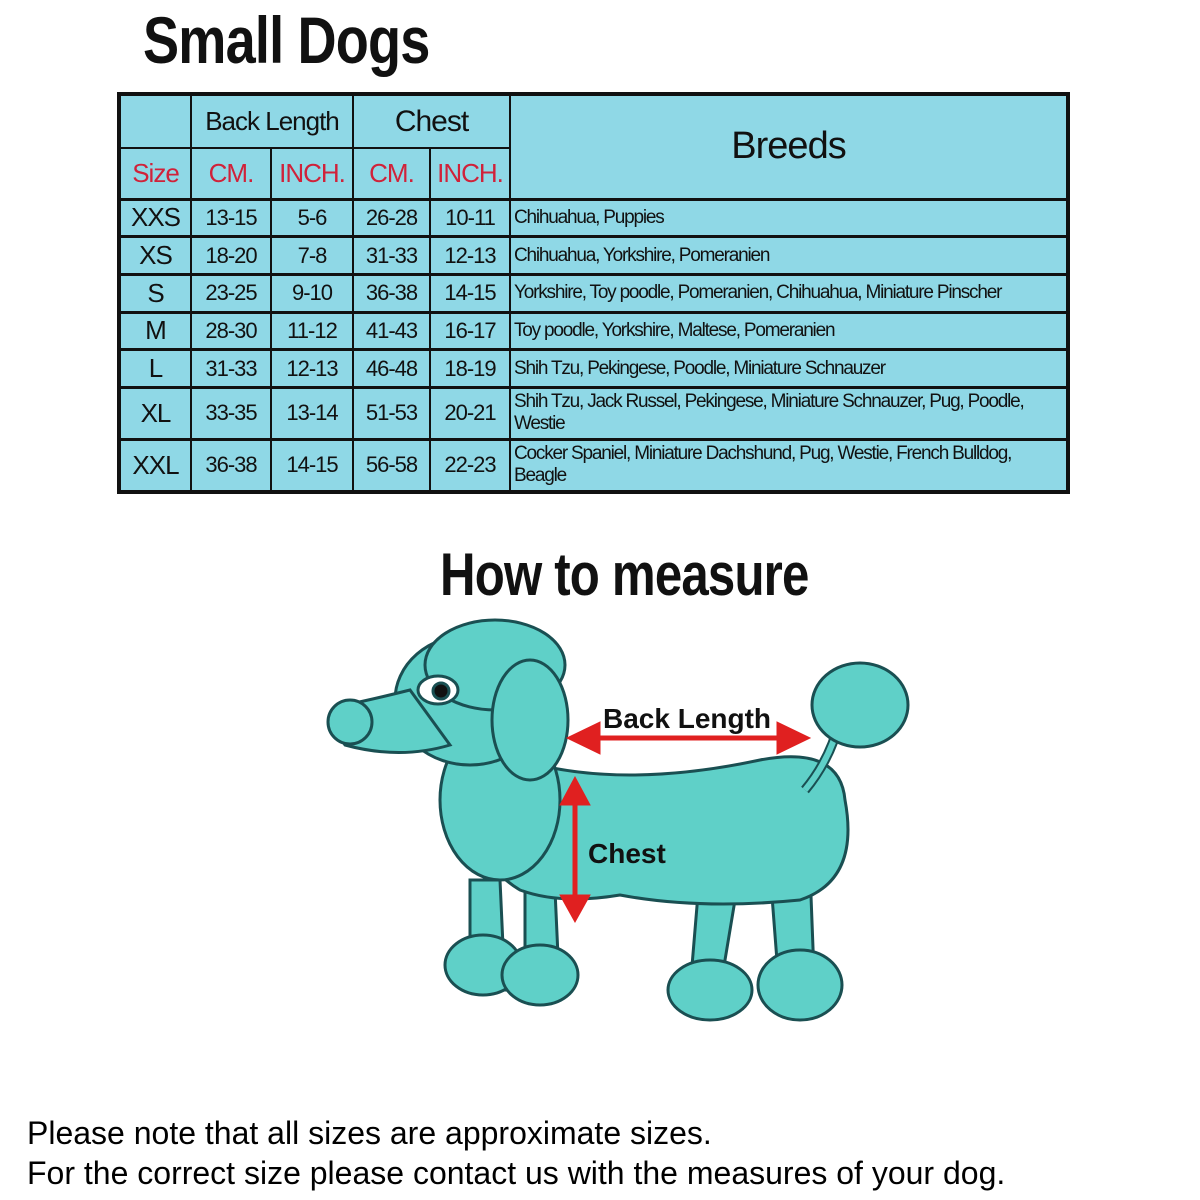 The image size is (1200, 1200). I want to click on chest-arrow-icon, so click(575, 849).